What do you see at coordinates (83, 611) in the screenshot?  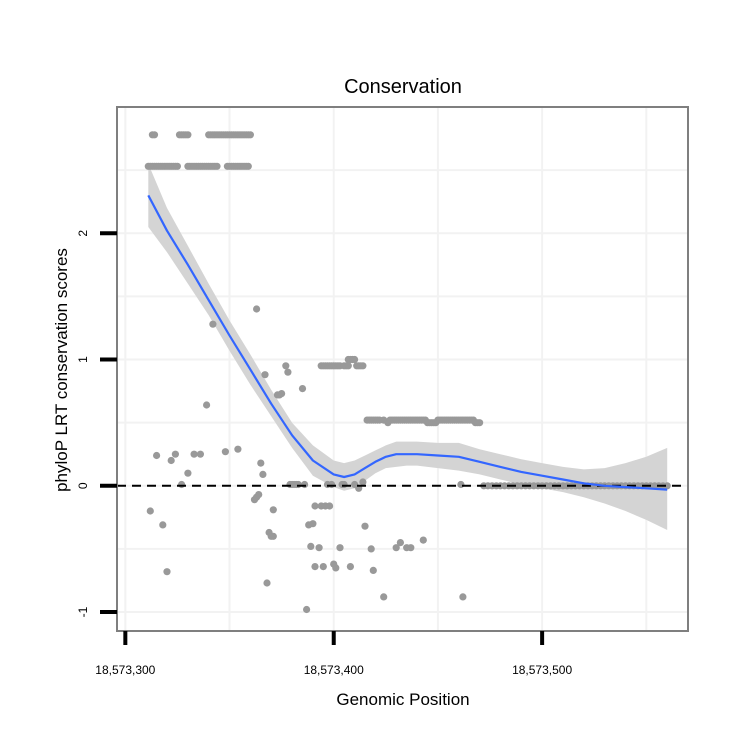 I see `y-tick-label: -1` at bounding box center [83, 611].